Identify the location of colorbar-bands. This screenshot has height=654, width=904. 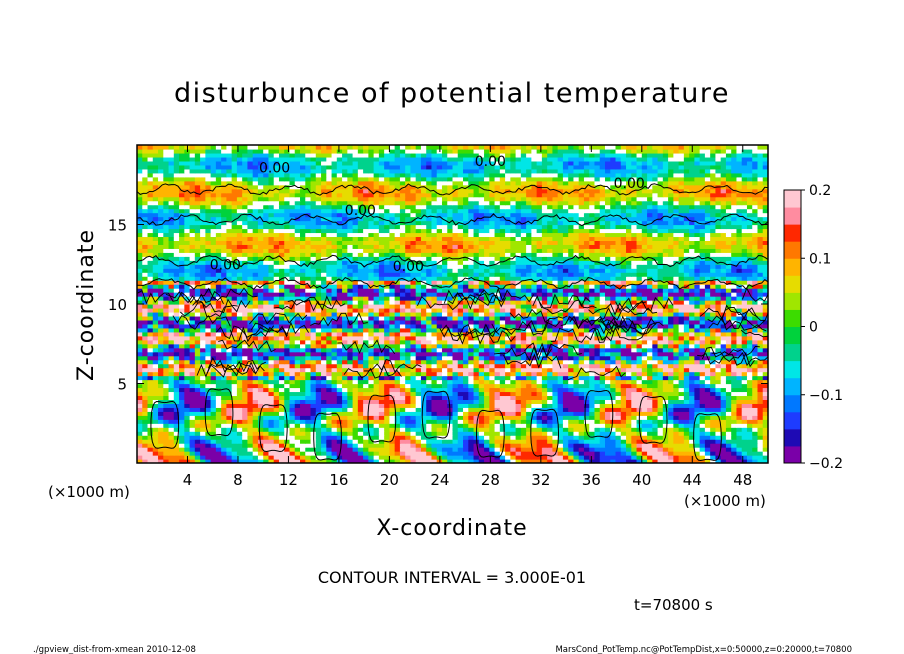
(792, 327).